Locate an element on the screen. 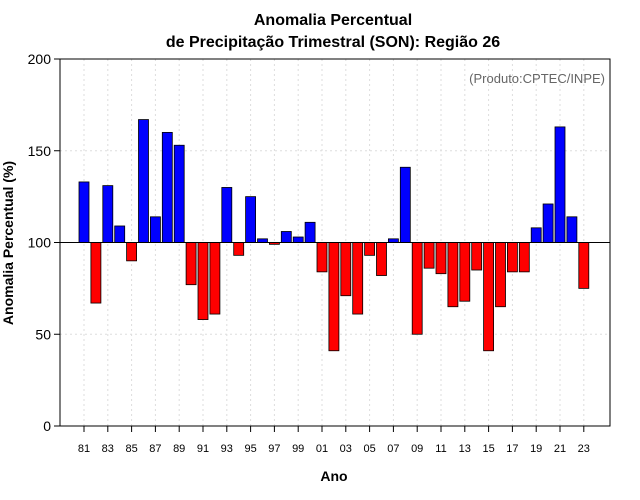  xtick-label-95: 95 is located at coordinates (250, 449).